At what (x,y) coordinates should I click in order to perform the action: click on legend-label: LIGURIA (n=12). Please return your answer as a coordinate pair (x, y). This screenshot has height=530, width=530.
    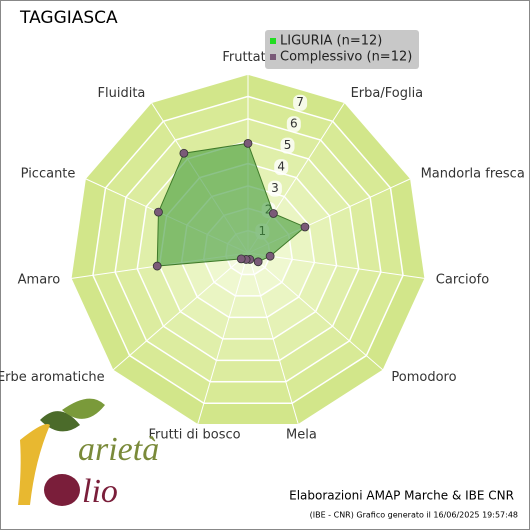
    Looking at the image, I should click on (331, 41).